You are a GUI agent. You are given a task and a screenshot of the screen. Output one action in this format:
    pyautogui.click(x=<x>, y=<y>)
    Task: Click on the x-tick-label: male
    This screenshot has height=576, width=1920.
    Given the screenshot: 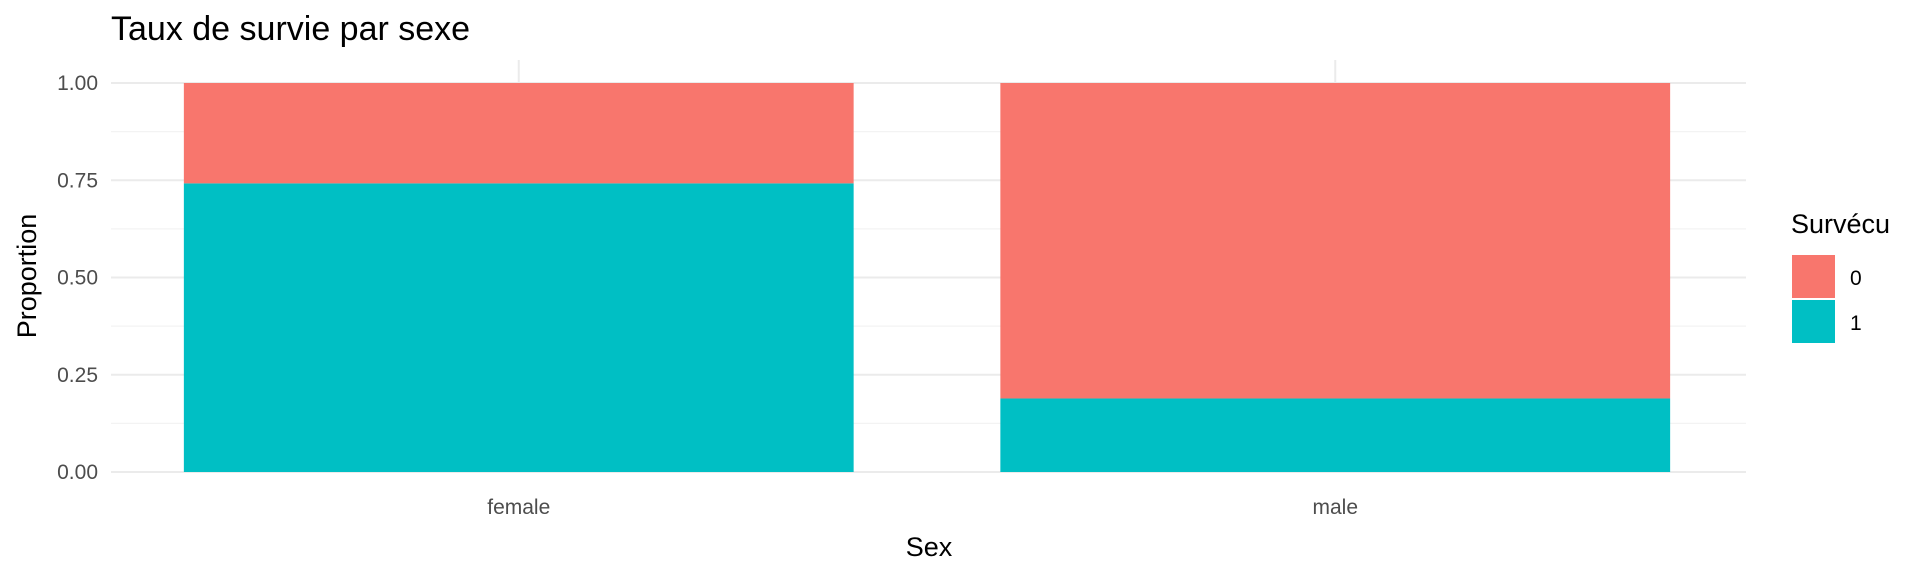 What is the action you would take?
    pyautogui.click(x=1335, y=507)
    